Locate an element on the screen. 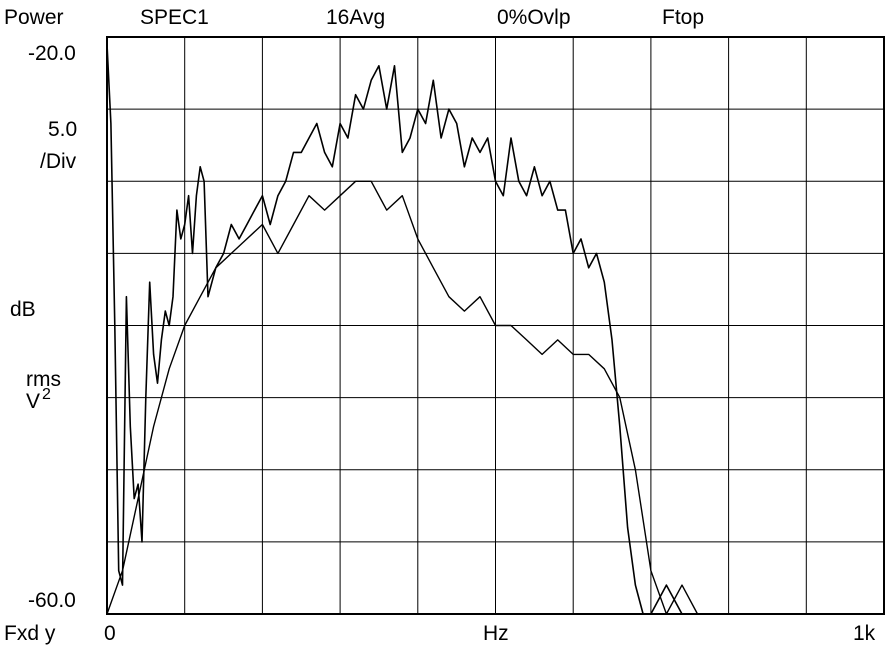 The height and width of the screenshot is (651, 891). scale-unit-label: /Div is located at coordinates (58, 161).